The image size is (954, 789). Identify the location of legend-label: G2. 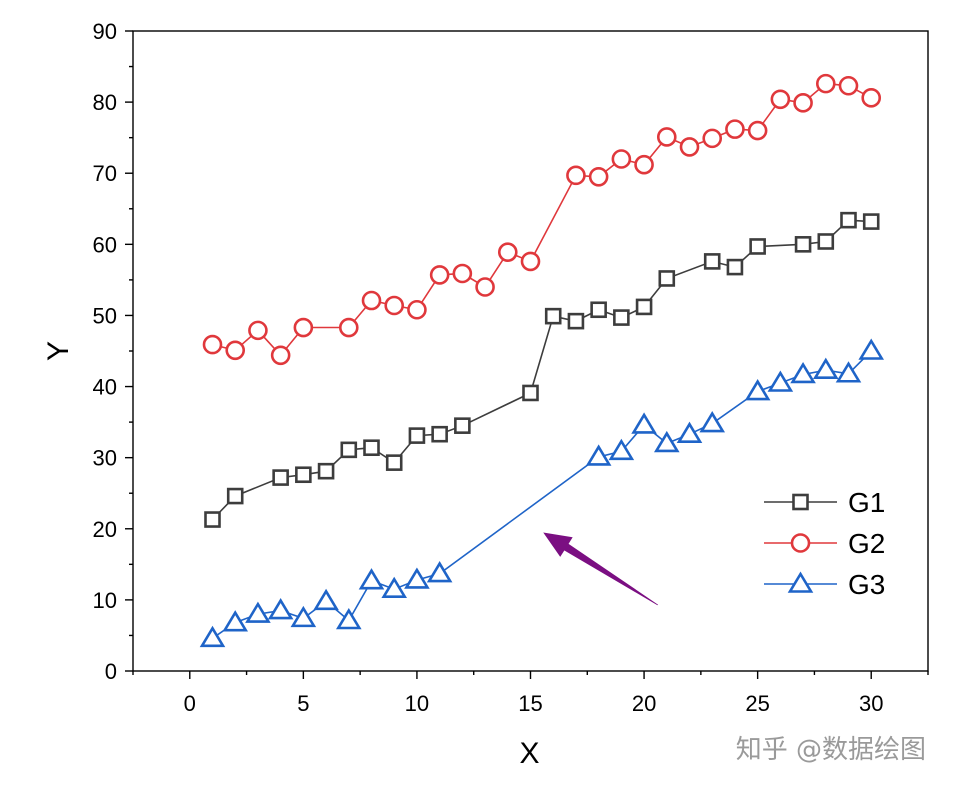
(866, 543).